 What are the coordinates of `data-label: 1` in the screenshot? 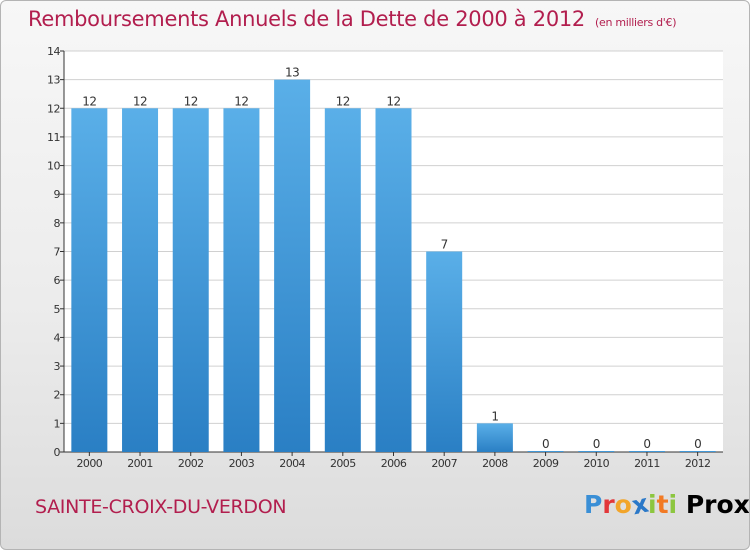 It's located at (494, 416).